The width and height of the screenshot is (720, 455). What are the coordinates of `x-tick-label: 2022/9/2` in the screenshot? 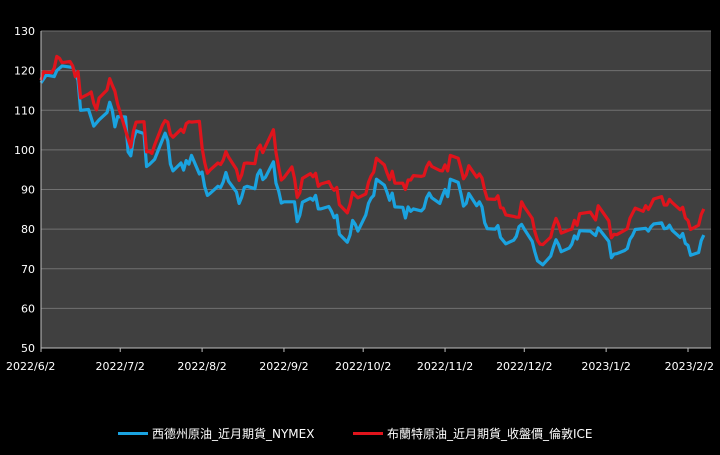 It's located at (283, 366).